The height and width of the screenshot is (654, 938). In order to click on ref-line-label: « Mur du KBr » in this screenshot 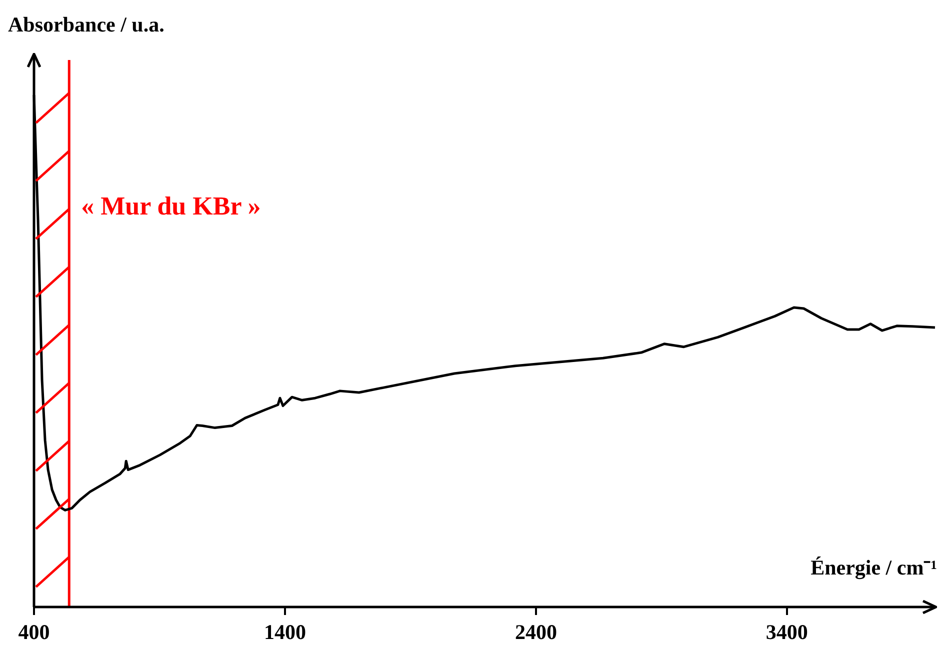, I will do `click(171, 206)`.